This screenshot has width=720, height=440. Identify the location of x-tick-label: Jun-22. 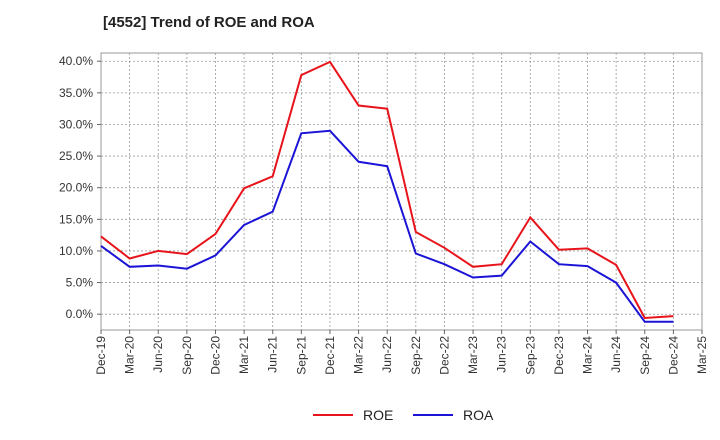
(387, 354).